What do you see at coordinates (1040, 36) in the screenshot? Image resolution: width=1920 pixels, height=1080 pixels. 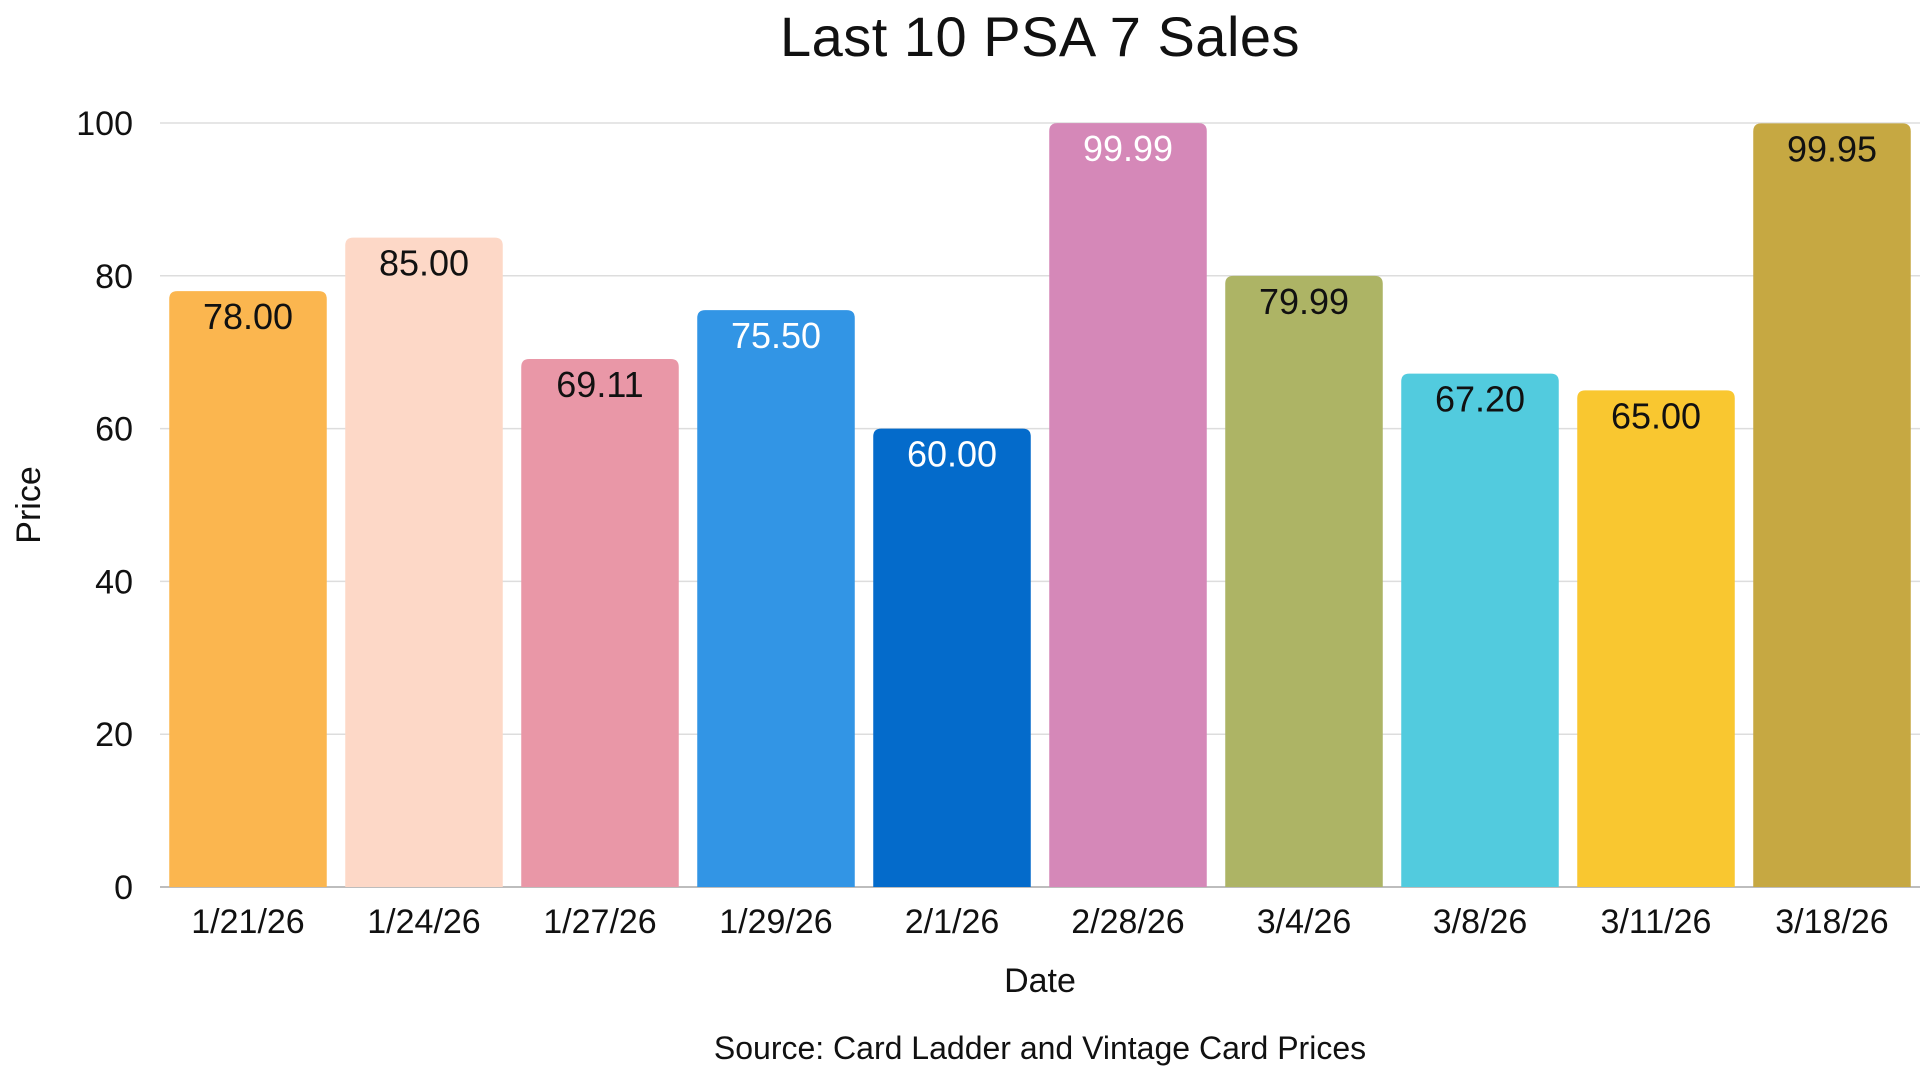 I see `chart-title: Last 10 PSA 7 Sales` at bounding box center [1040, 36].